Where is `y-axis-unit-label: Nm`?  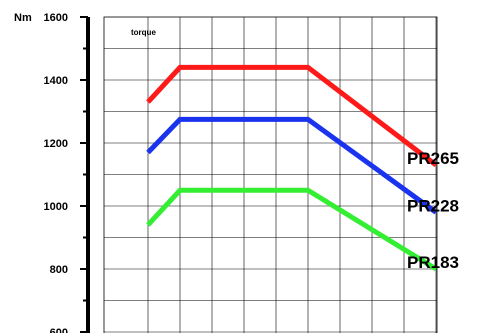
y-axis-unit-label: Nm is located at coordinates (23, 18).